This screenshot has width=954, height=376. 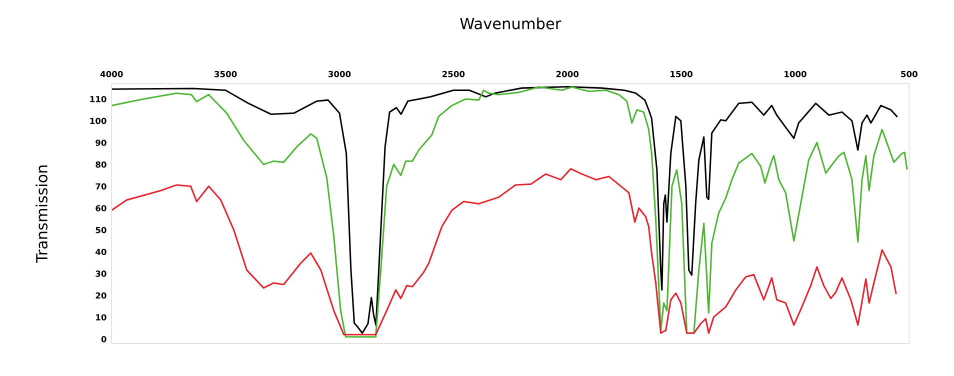 What do you see at coordinates (567, 74) in the screenshot?
I see `x-tick-label: 2000` at bounding box center [567, 74].